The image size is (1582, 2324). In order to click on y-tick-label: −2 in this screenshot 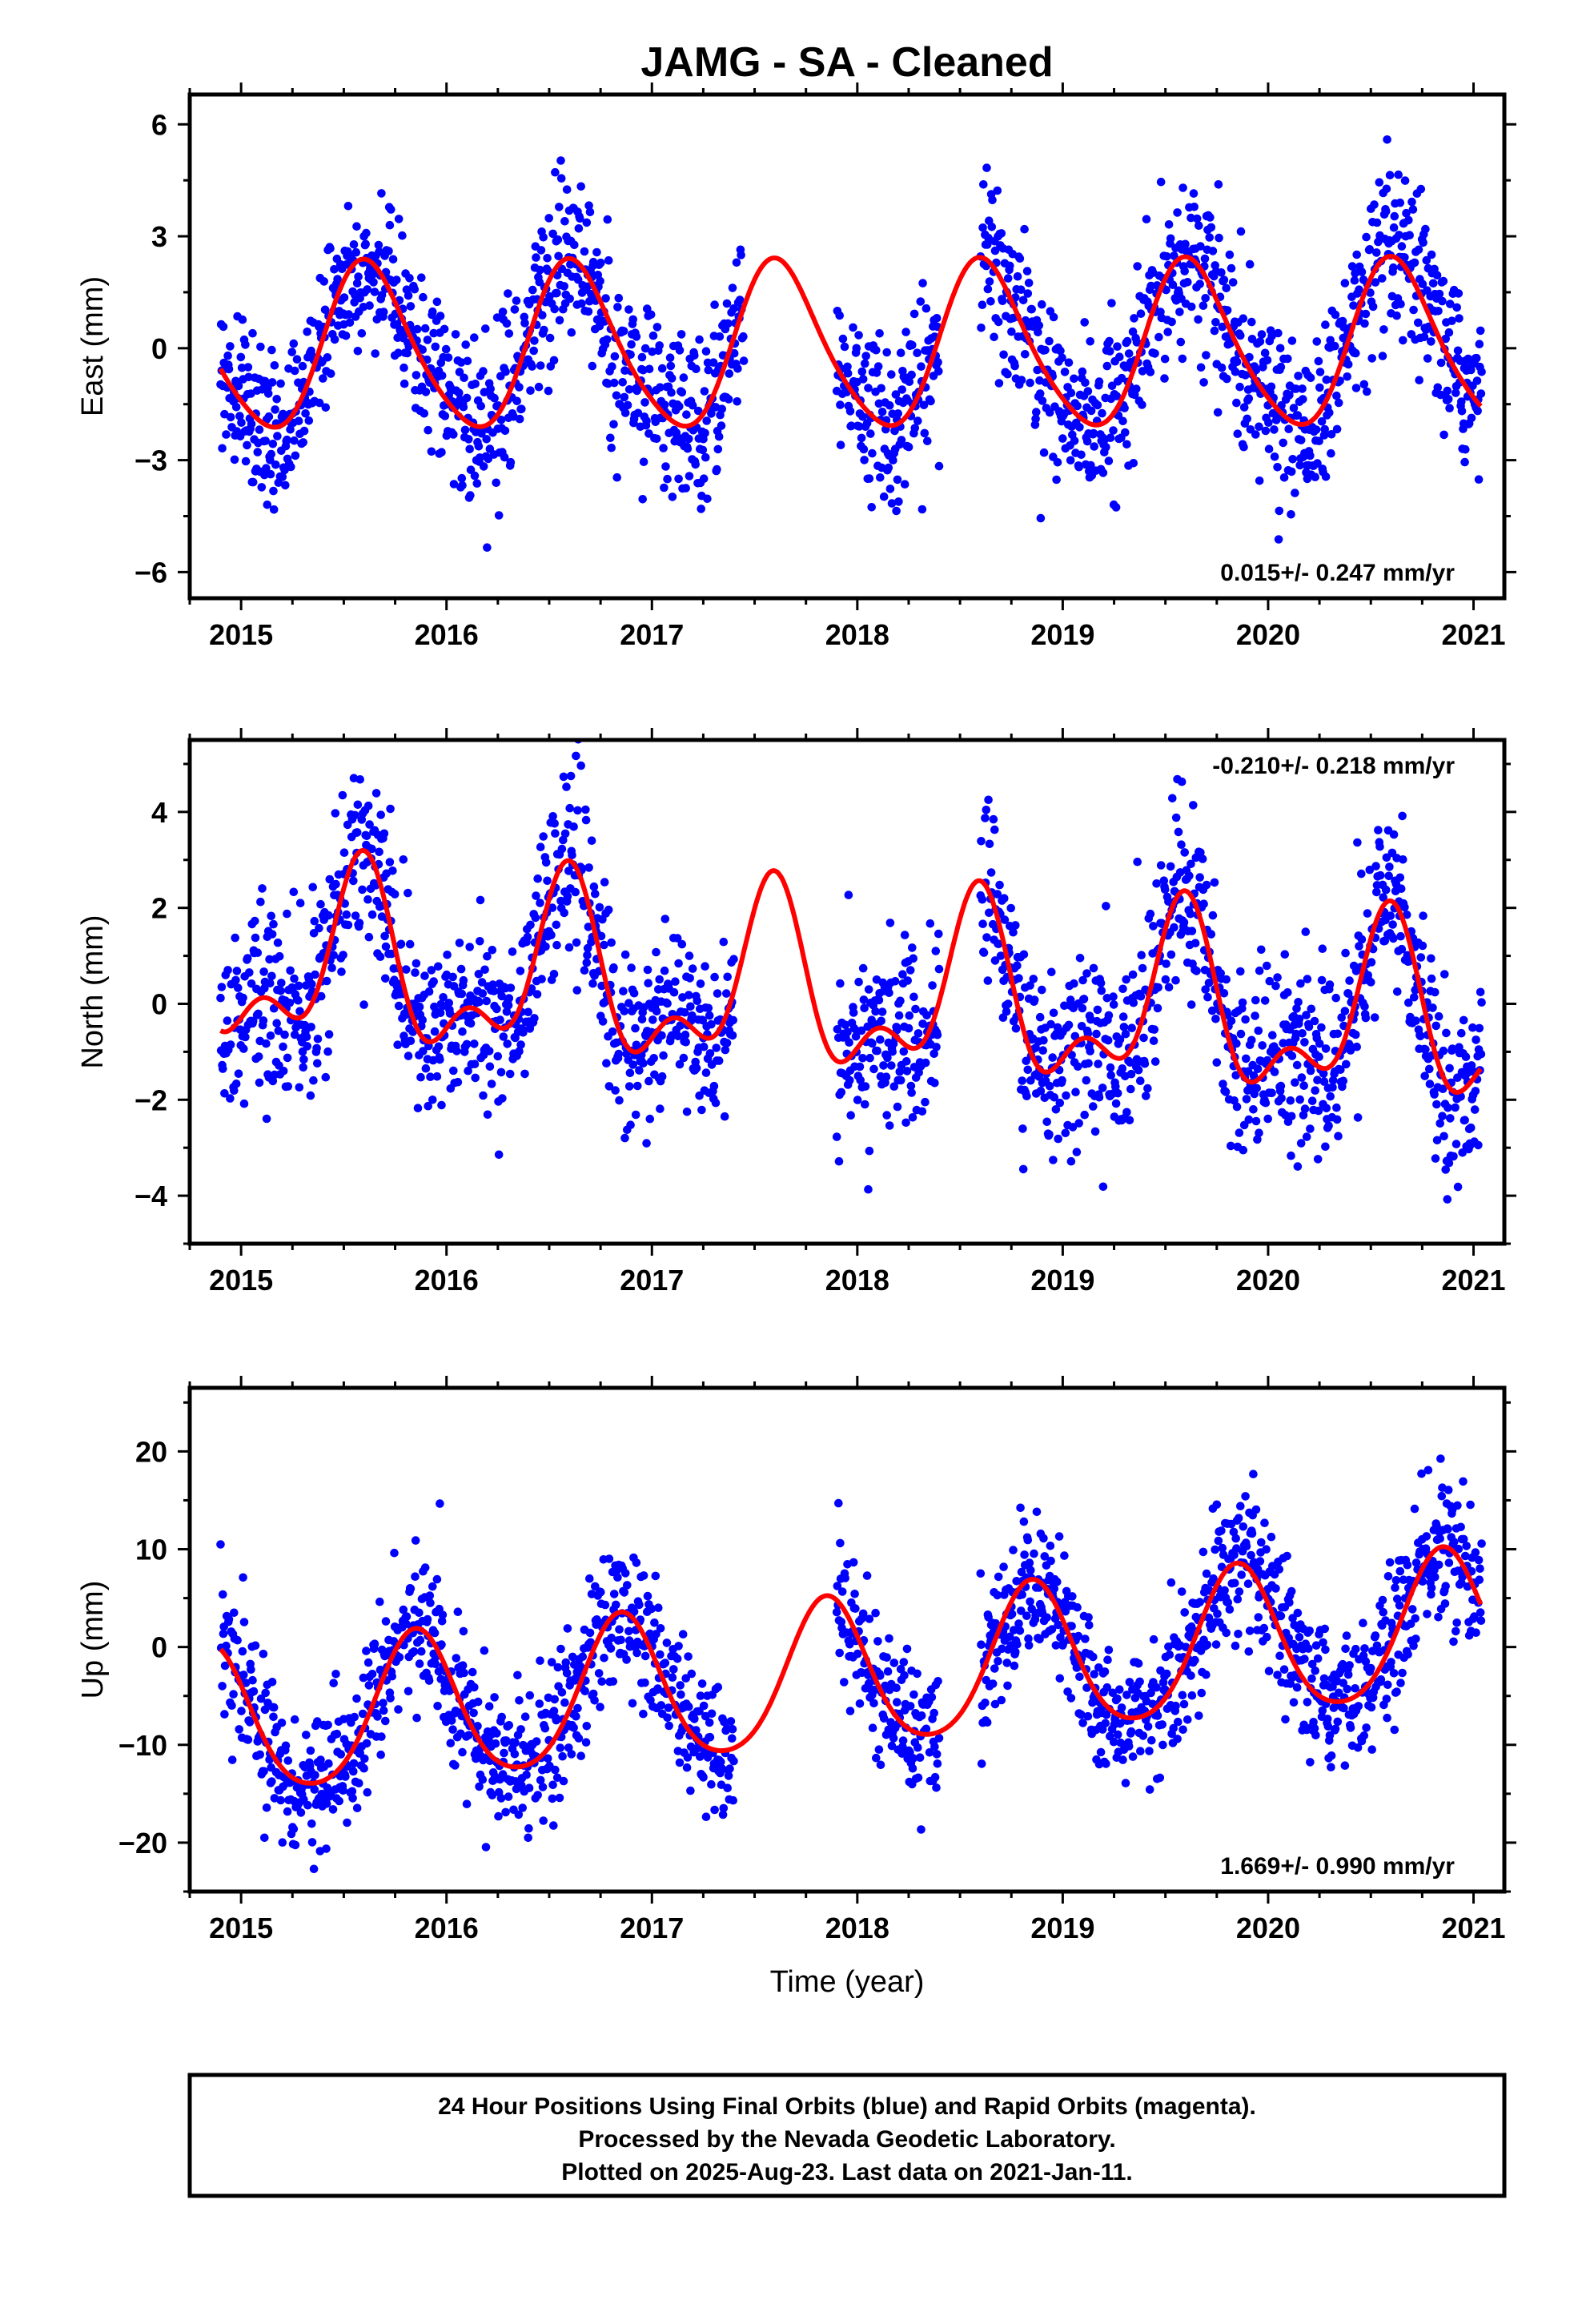, I will do `click(151, 1100)`.